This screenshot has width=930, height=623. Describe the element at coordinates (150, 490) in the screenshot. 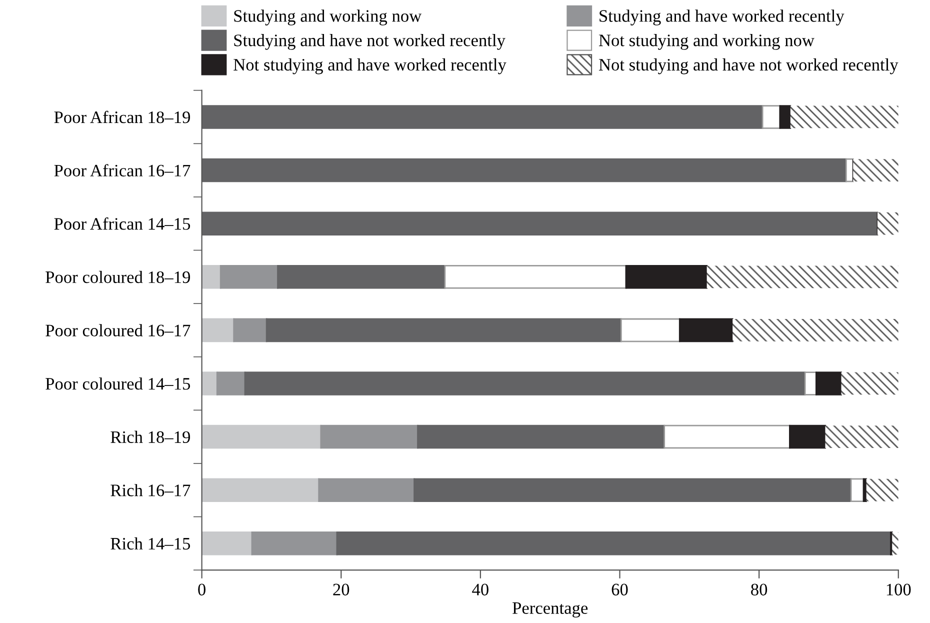

I see `y-tick-label: Rich 16–17` at that location.